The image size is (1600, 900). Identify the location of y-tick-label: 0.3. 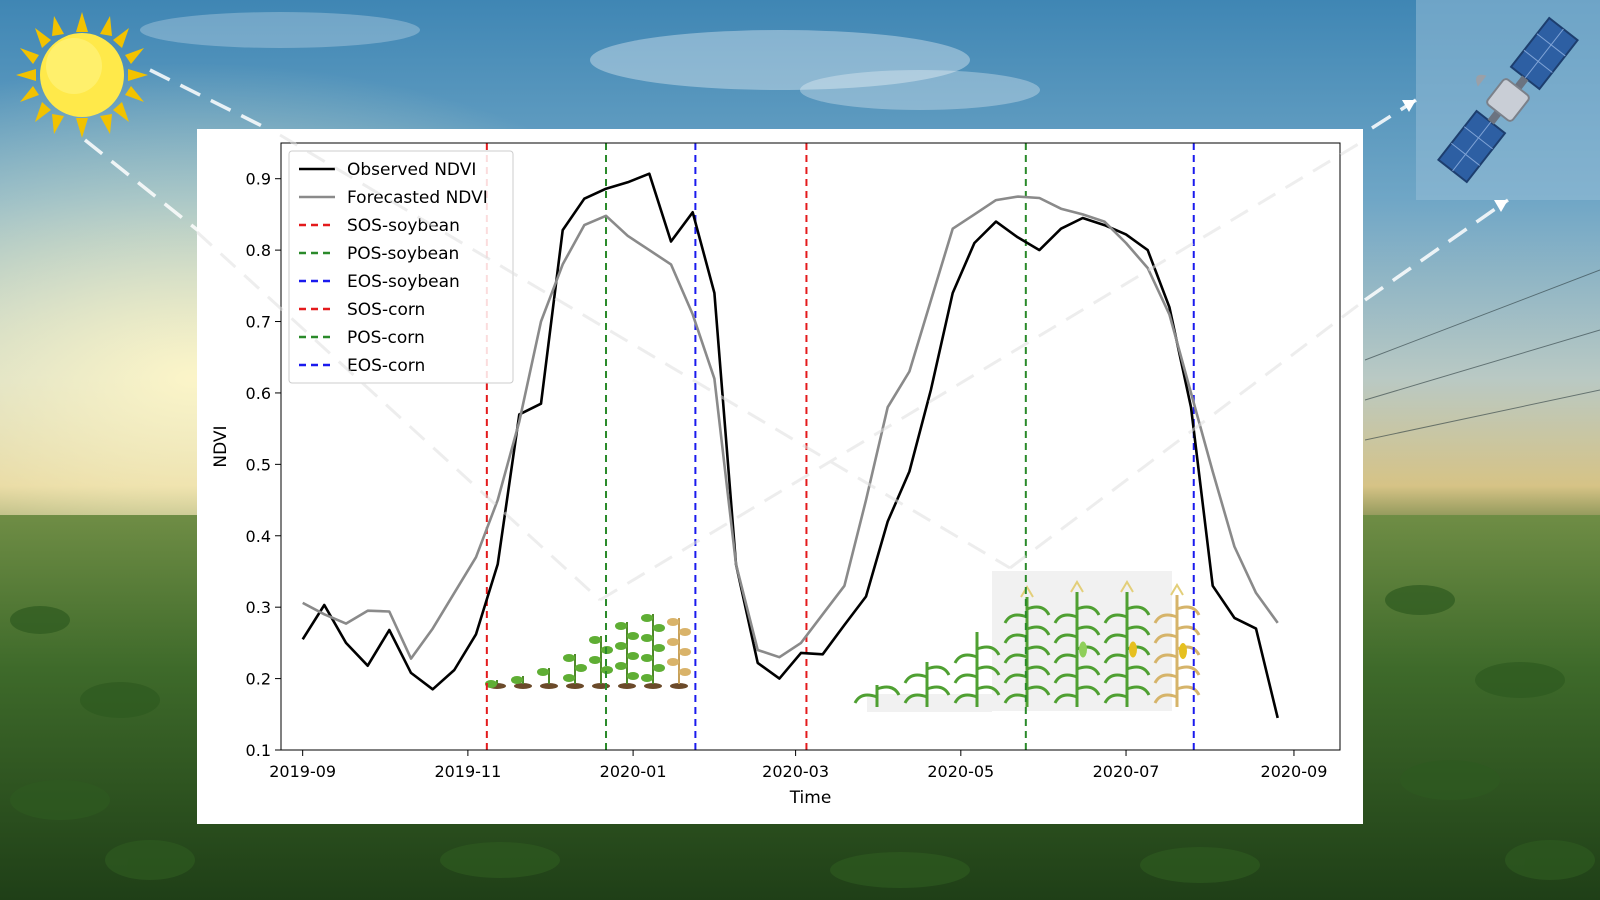
(258, 607).